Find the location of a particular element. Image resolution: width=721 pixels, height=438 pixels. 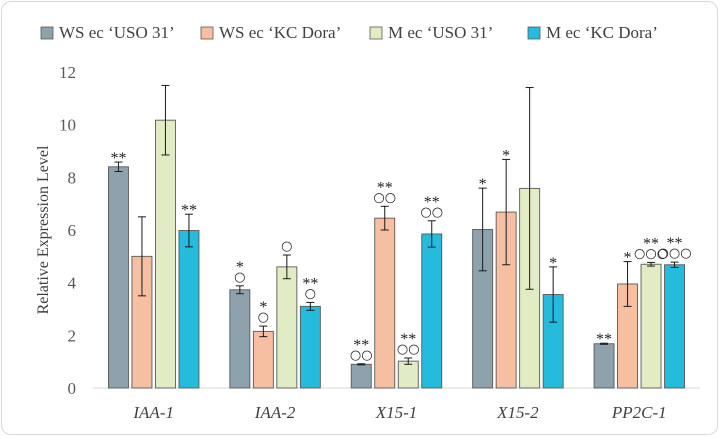

x-category-label: IAA-1 is located at coordinates (153, 412).